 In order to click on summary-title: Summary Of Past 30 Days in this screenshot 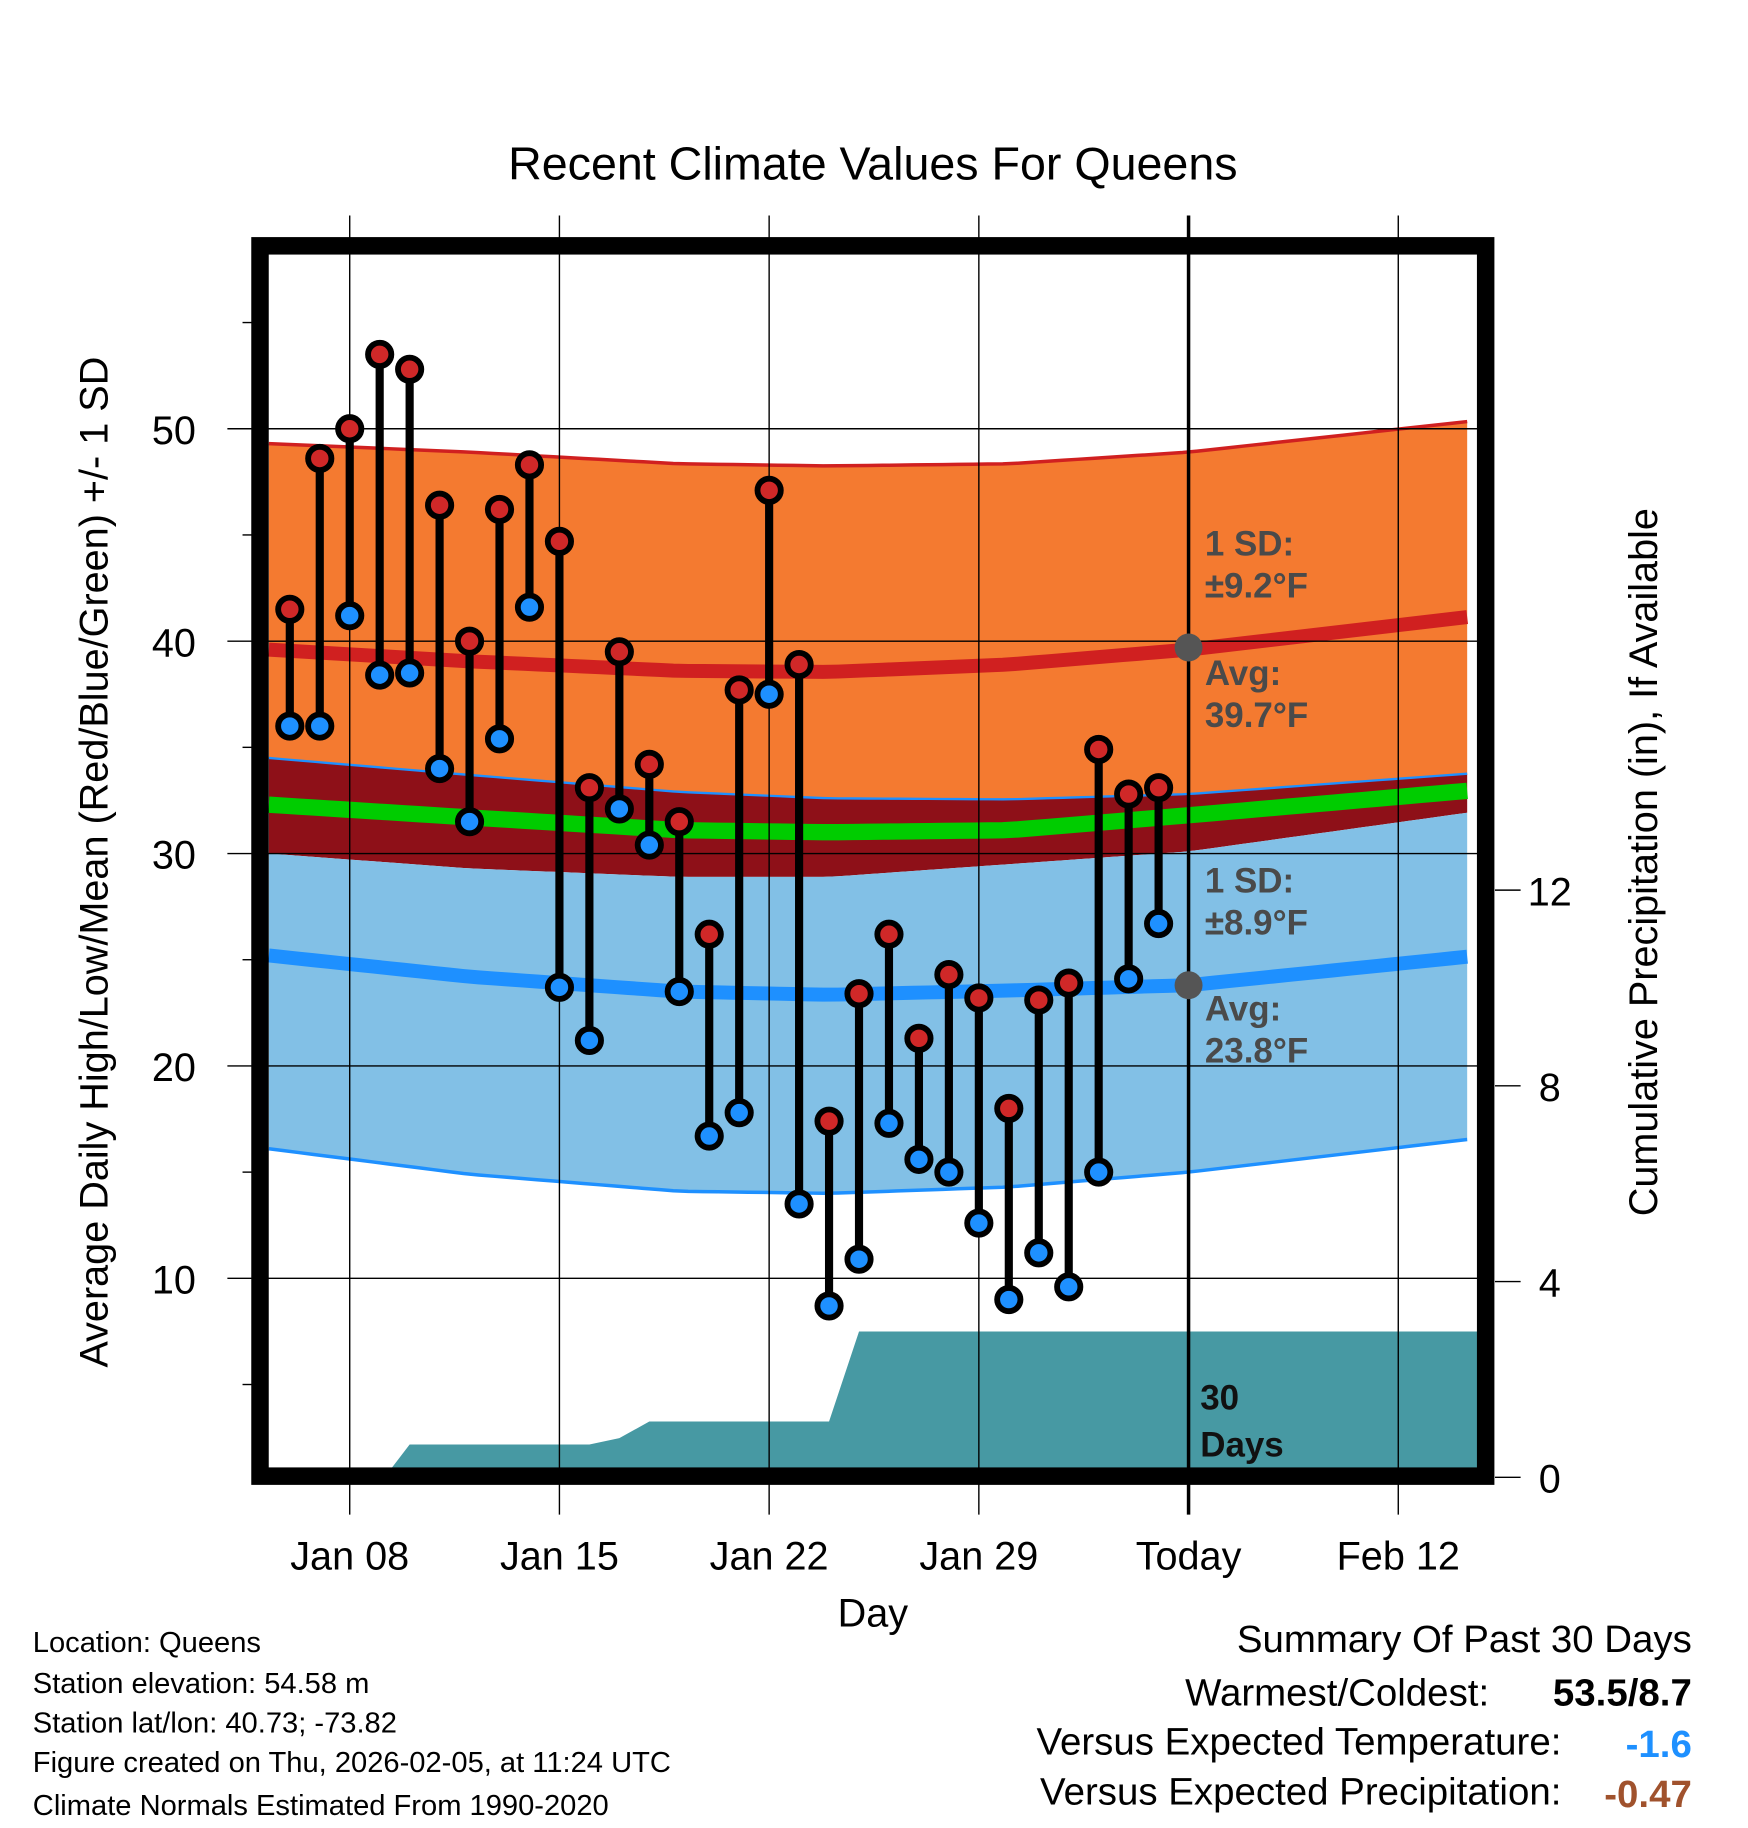, I will do `click(1464, 1639)`.